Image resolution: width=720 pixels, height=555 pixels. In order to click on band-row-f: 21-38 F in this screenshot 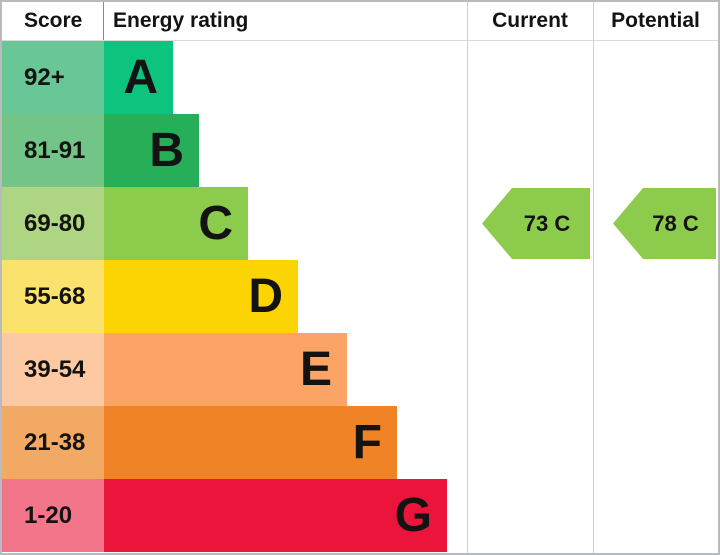, I will do `click(360, 442)`.